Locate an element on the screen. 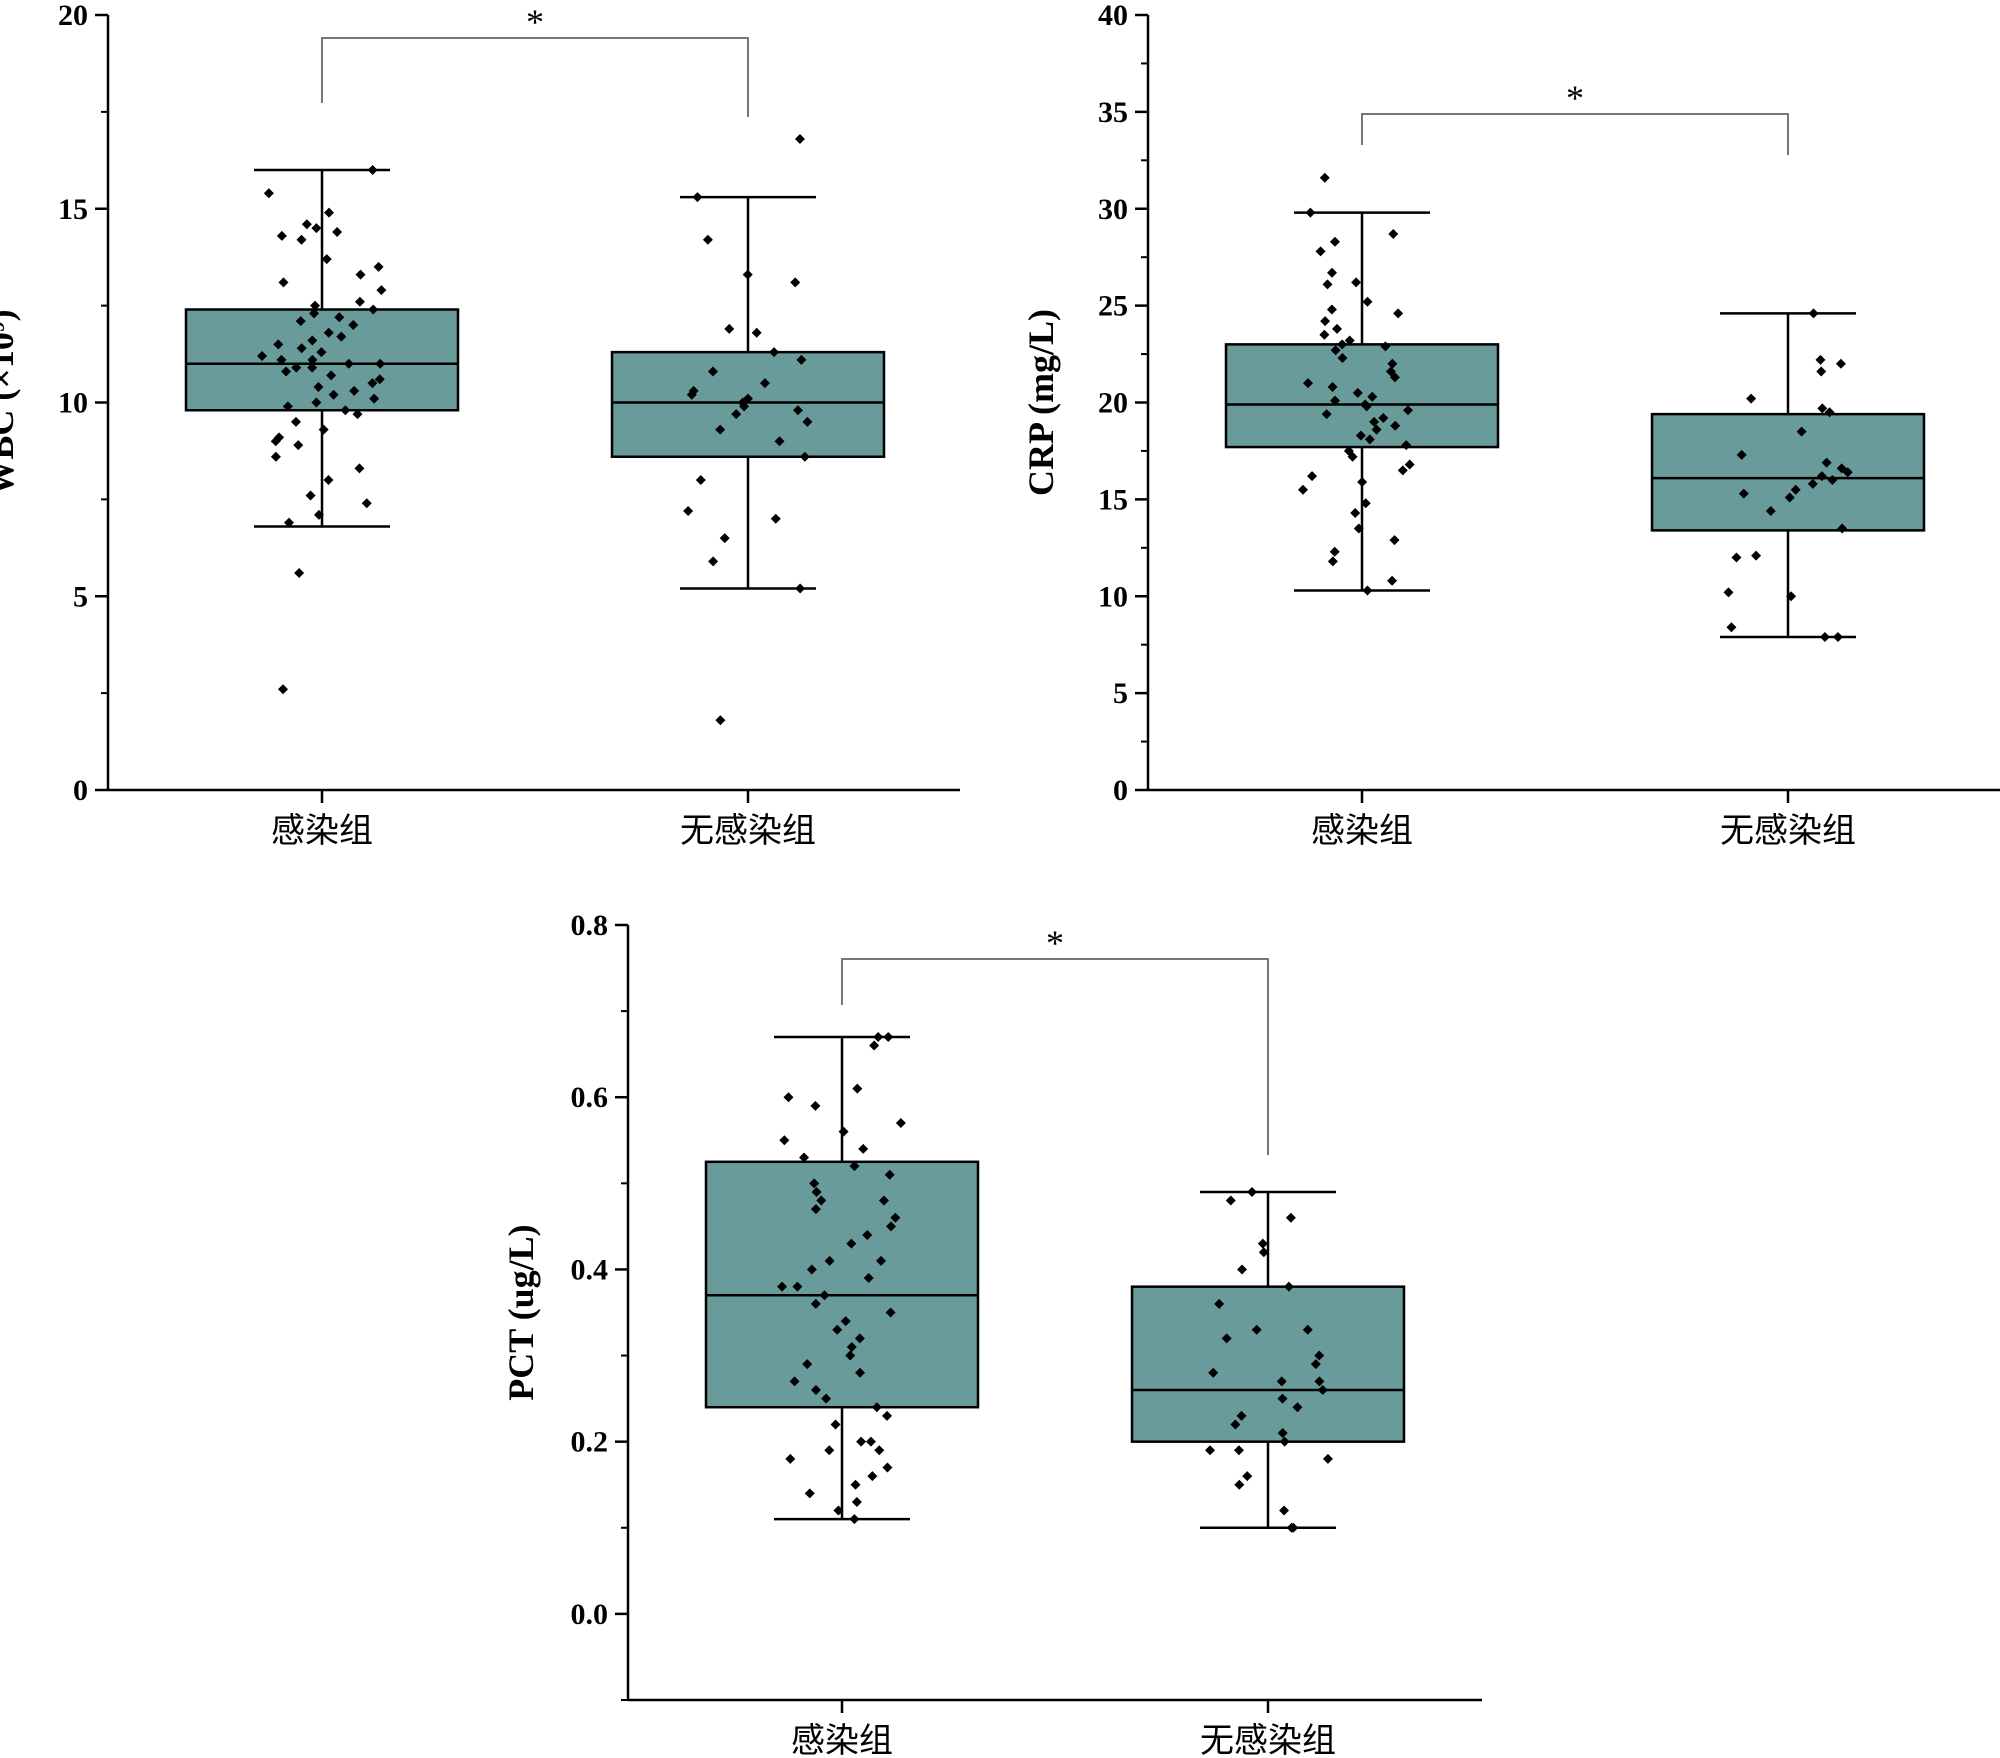  y-tick-label: 0.6 is located at coordinates (590, 1097).